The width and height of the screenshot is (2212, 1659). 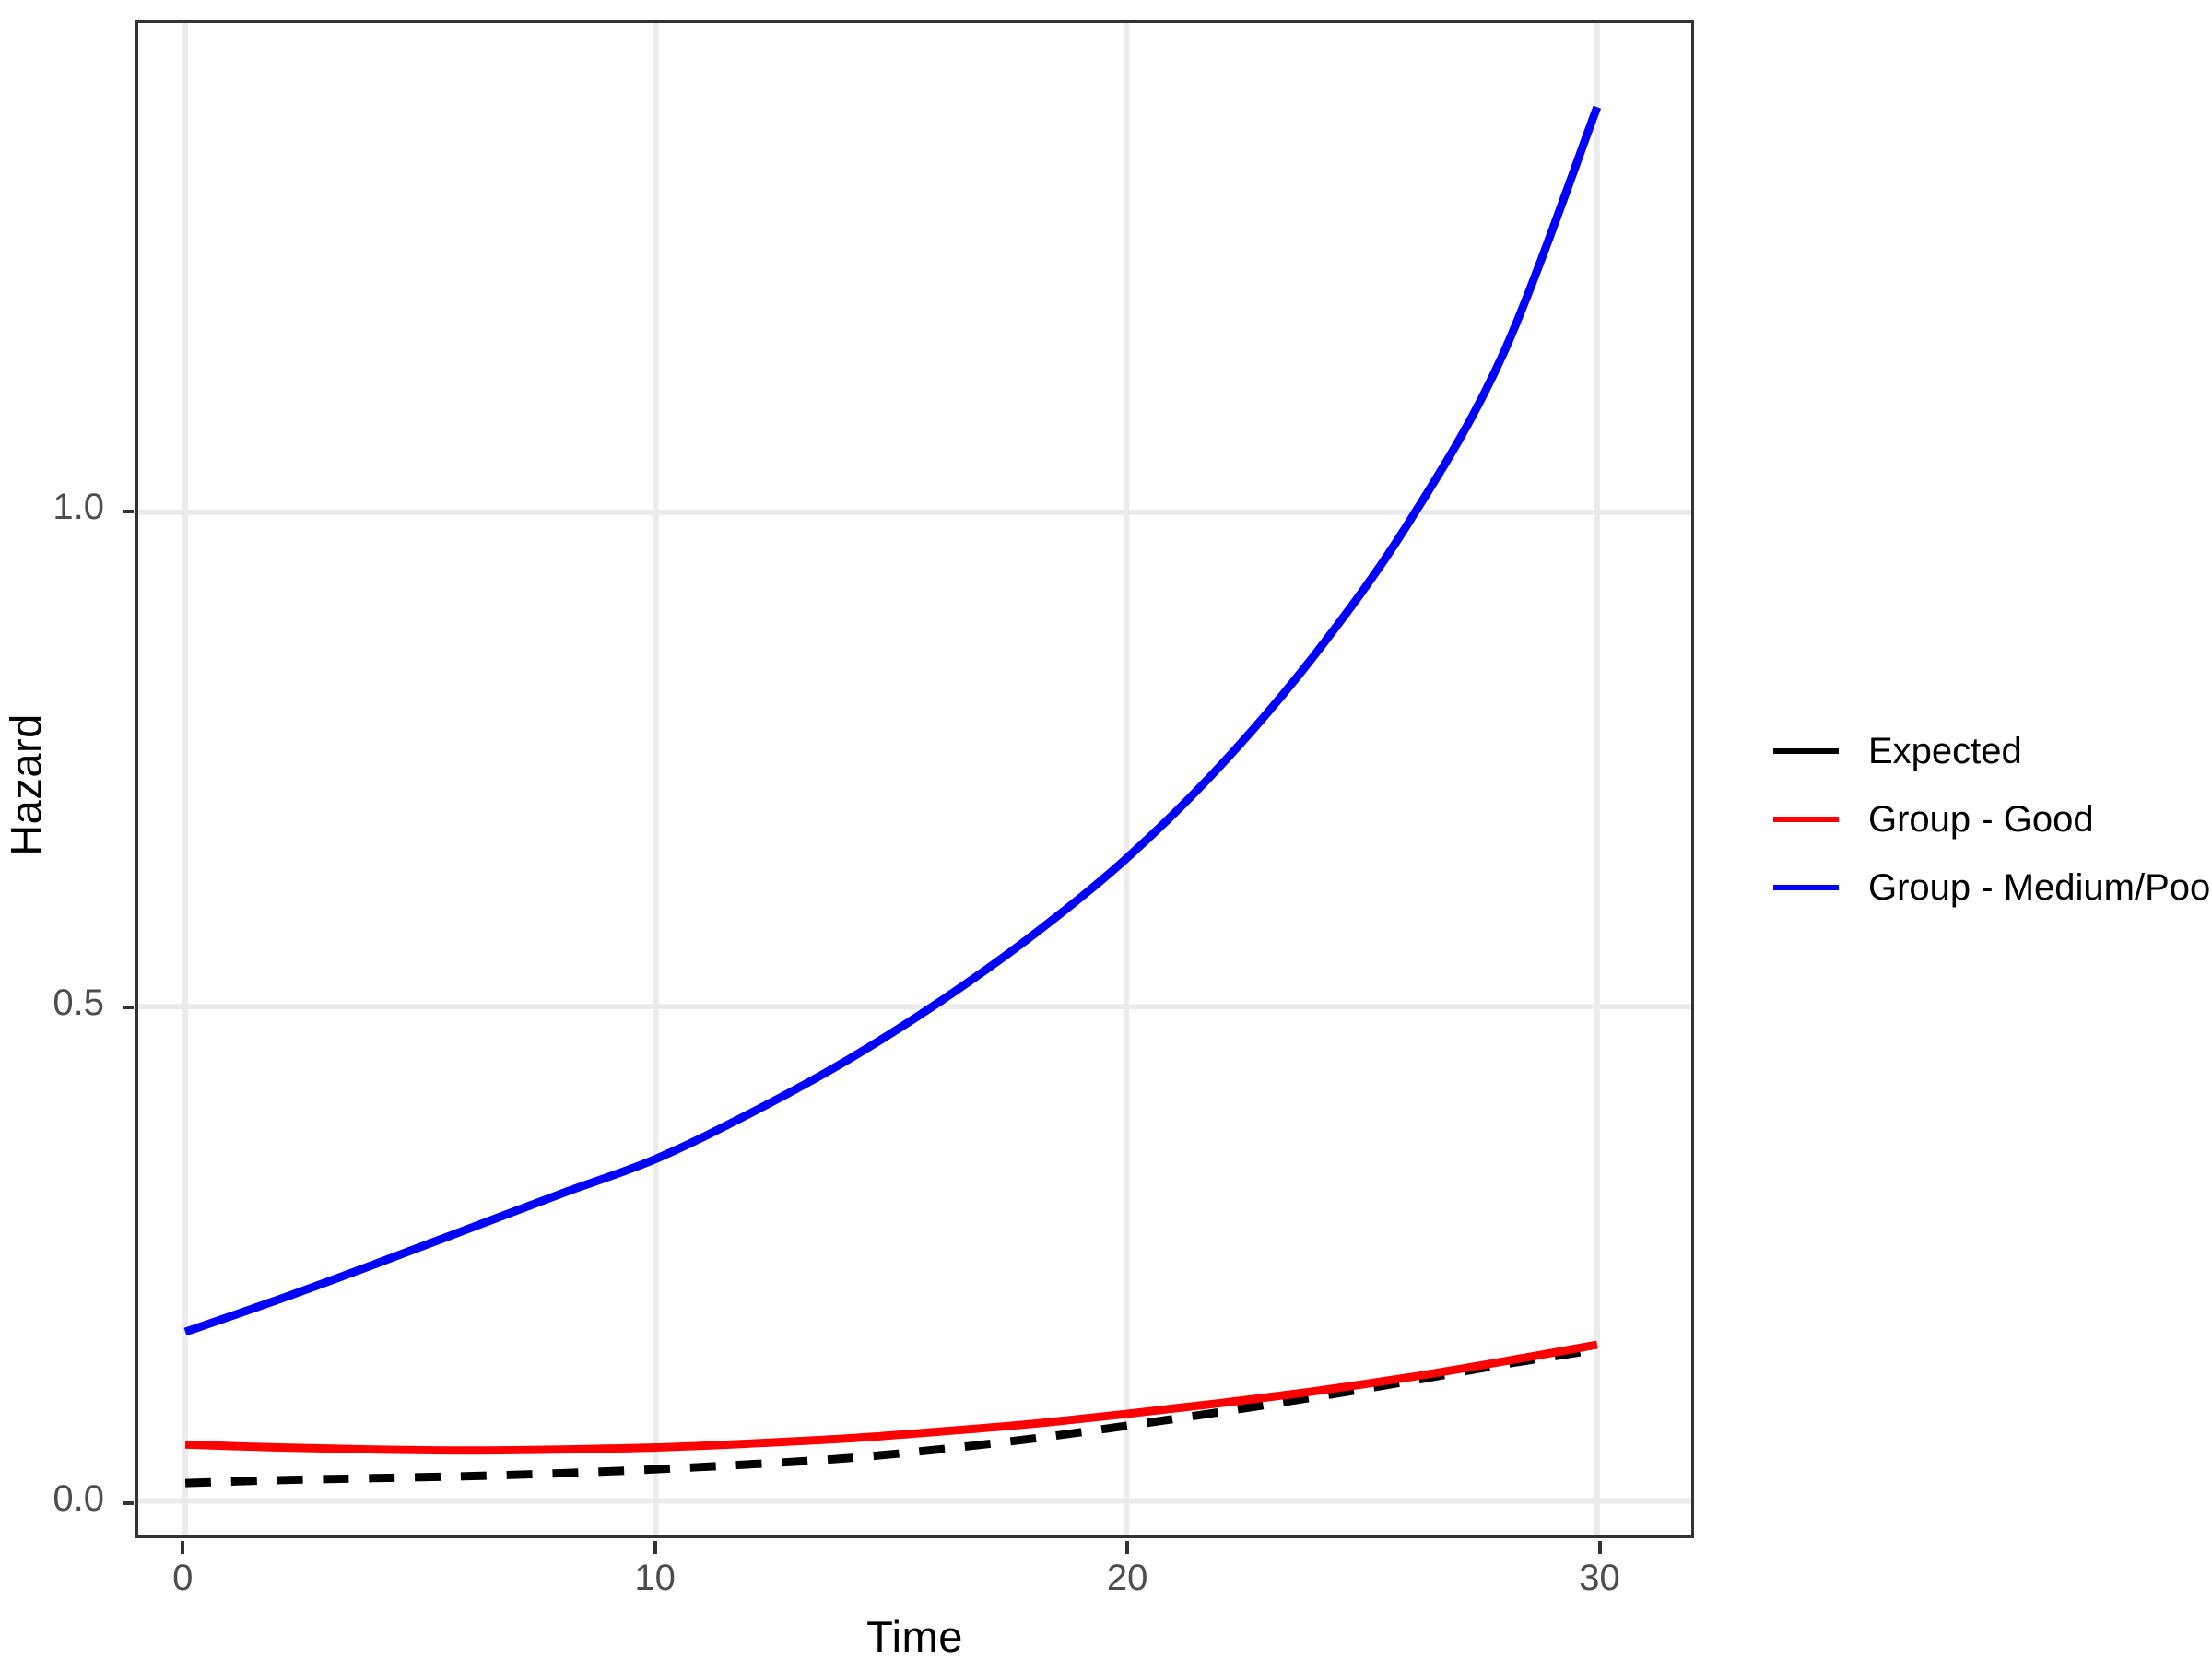 What do you see at coordinates (1981, 819) in the screenshot?
I see `legend-label-group-good: Group - Good` at bounding box center [1981, 819].